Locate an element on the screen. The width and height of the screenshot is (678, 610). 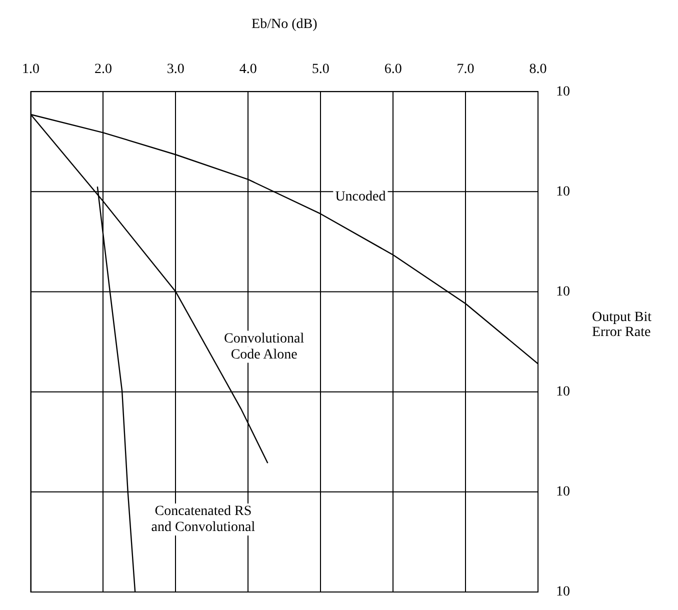
x-tick-label: 1.0 is located at coordinates (31, 69).